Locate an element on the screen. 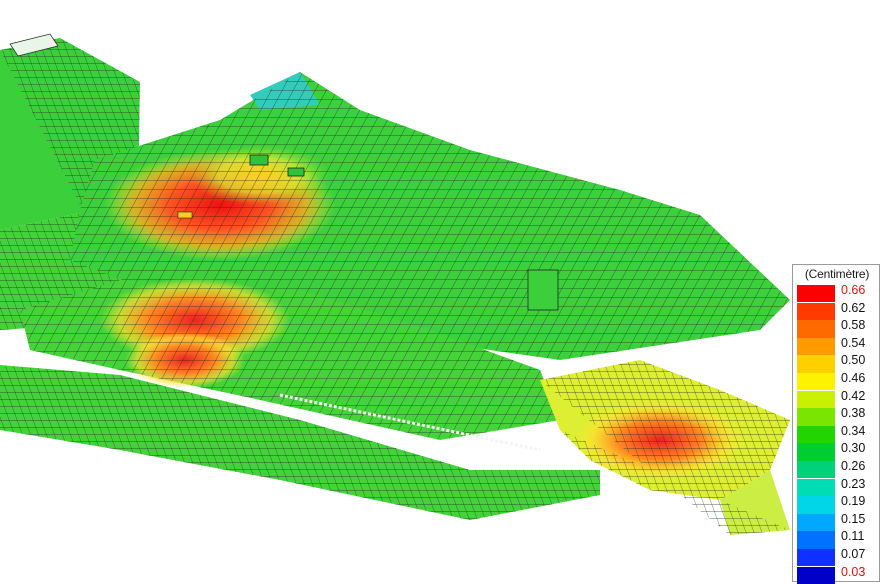 The height and width of the screenshot is (584, 880). legend-value-label: 0.42 is located at coordinates (853, 395).